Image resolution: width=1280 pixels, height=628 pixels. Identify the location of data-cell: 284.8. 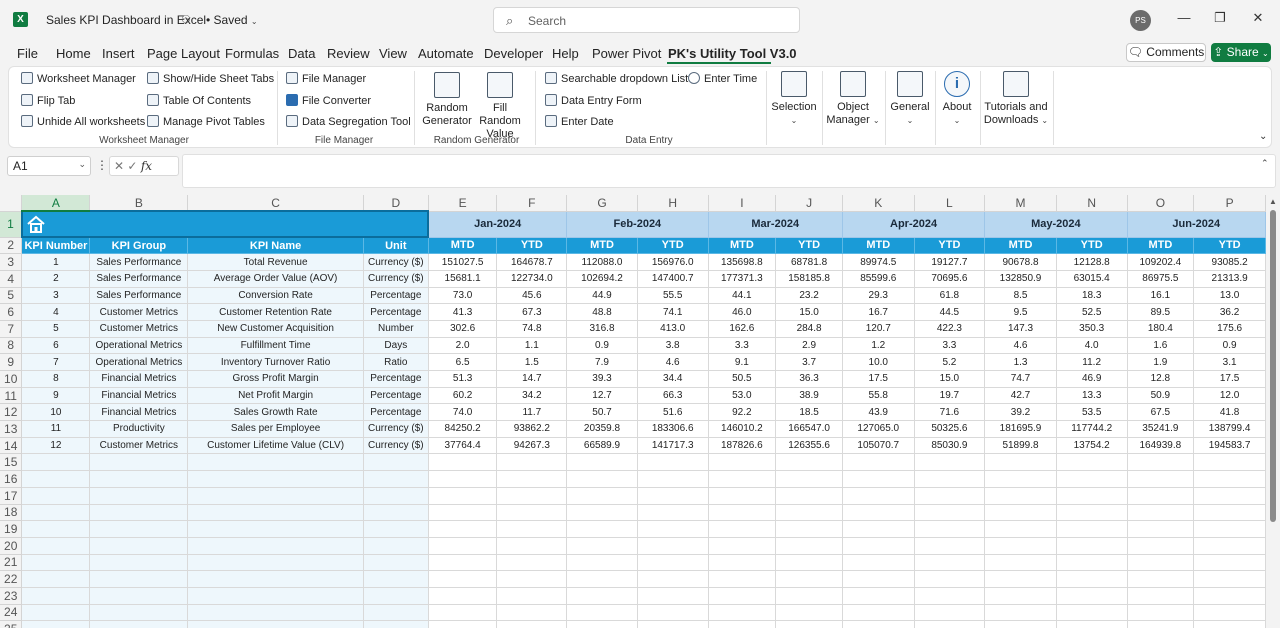
(809, 329).